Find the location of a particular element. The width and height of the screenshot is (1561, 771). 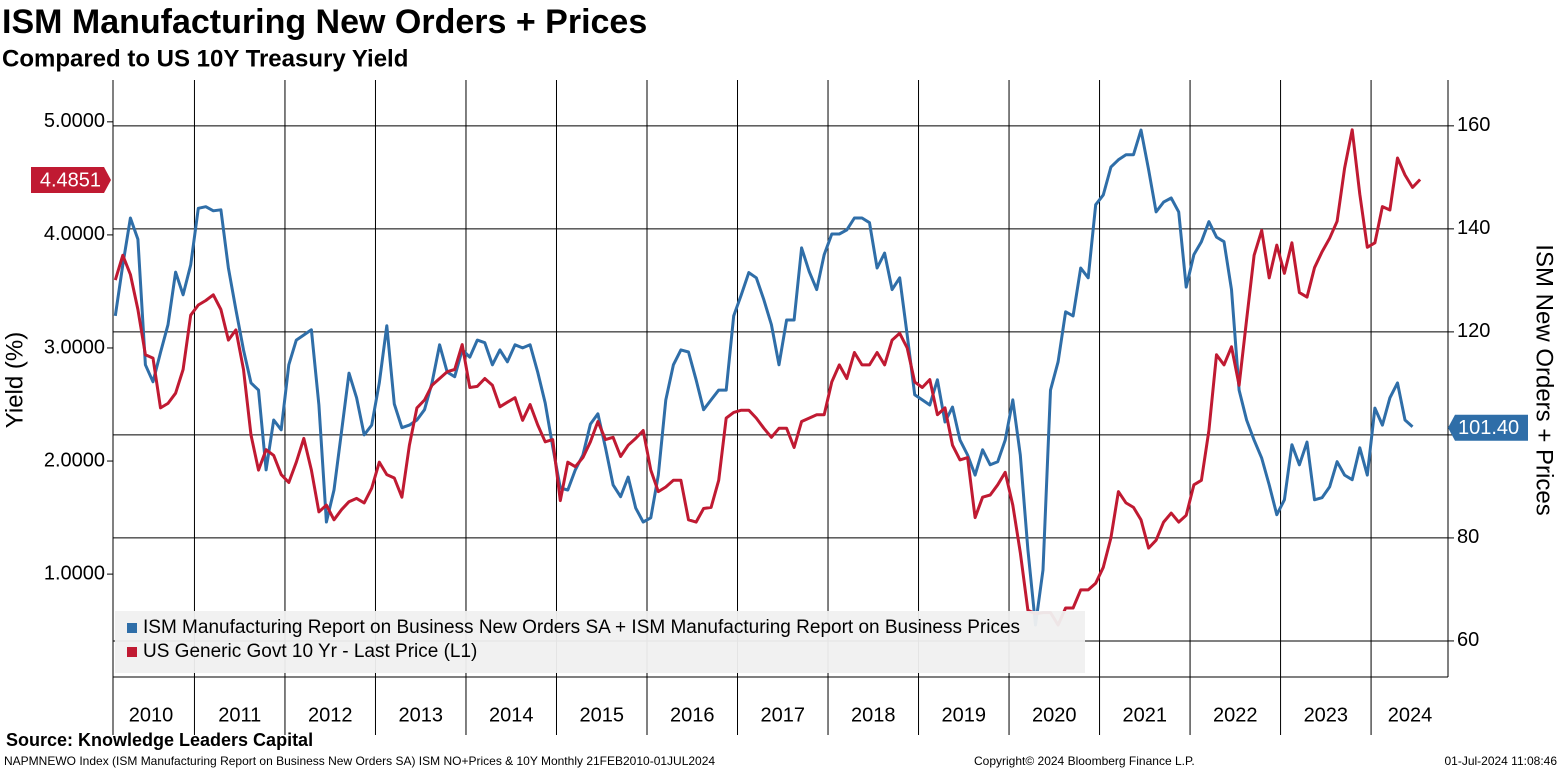

x-tick-label: 2016 is located at coordinates (692, 715).